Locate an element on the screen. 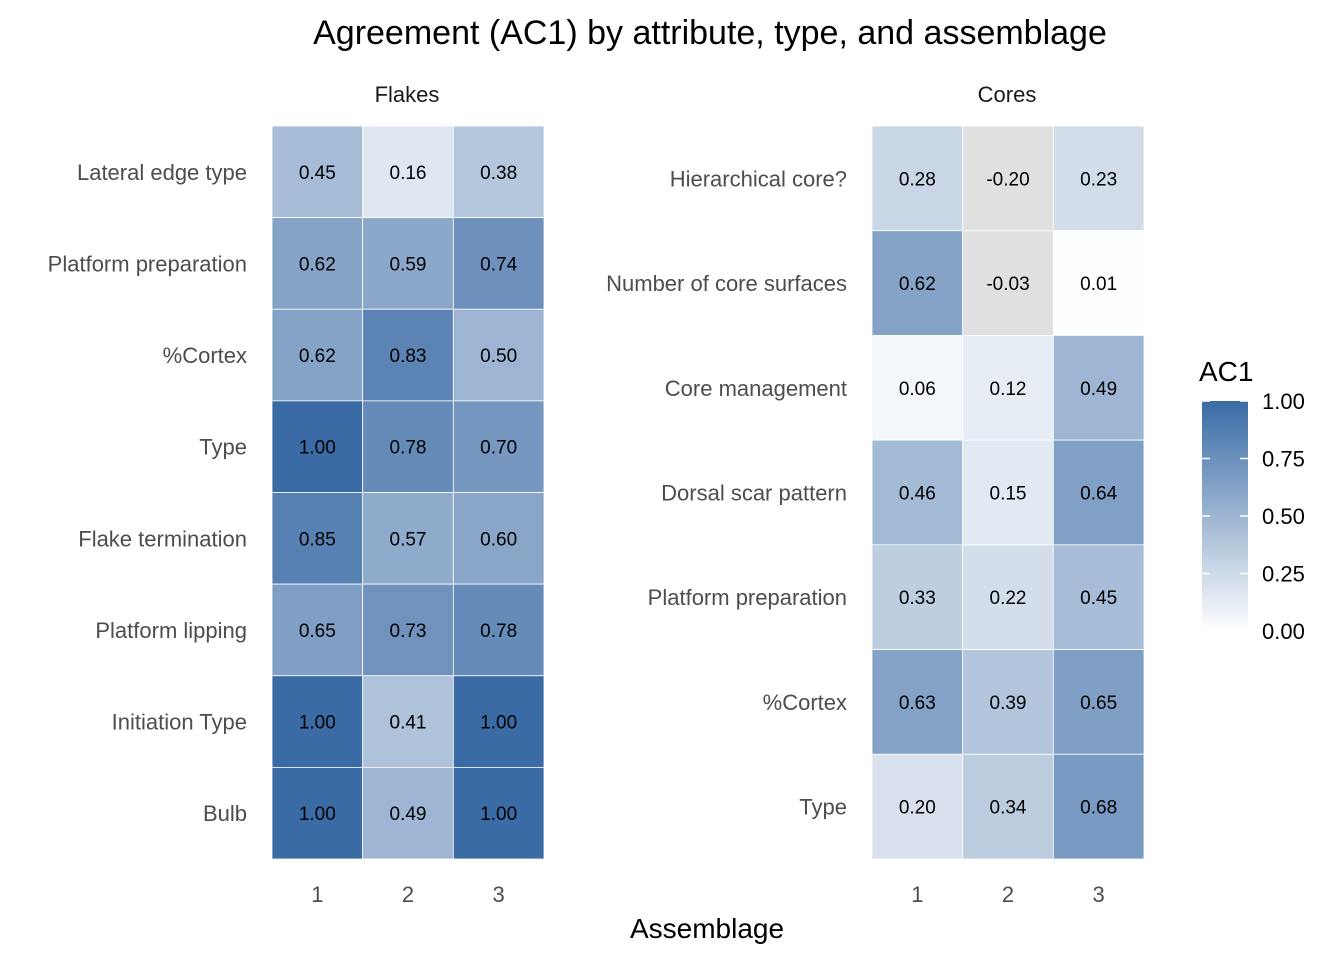 This screenshot has height=960, width=1344. x-tick-label: 2 is located at coordinates (408, 894).